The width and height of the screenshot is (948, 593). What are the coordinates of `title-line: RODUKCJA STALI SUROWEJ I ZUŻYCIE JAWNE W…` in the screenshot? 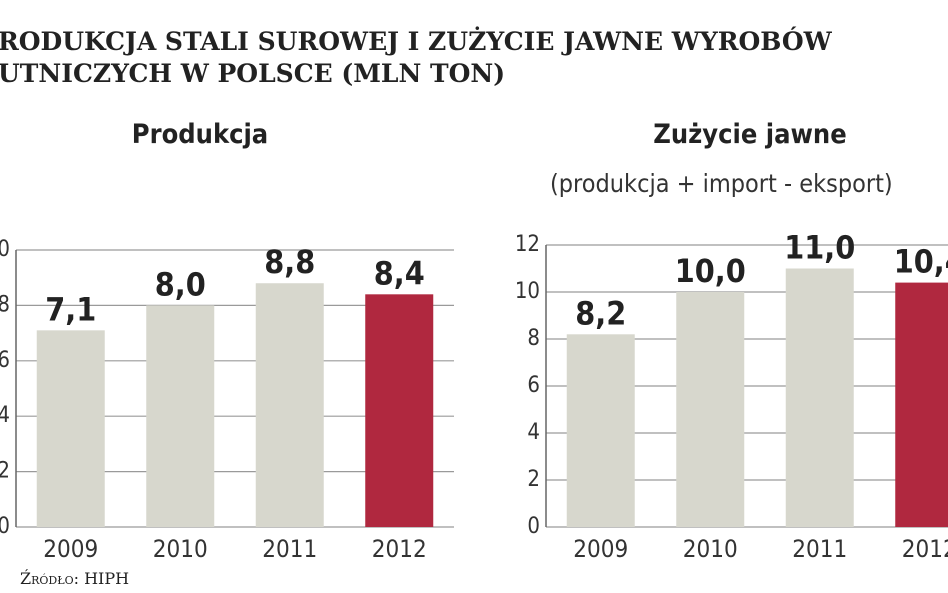 It's located at (416, 41).